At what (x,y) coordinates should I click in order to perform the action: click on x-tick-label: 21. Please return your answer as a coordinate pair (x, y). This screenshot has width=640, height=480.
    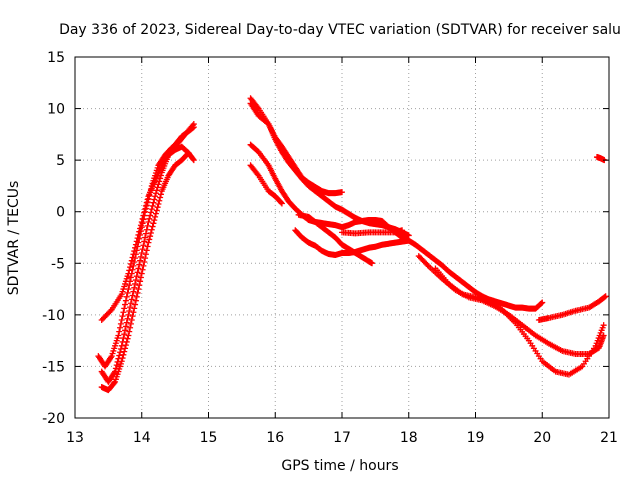
    Looking at the image, I should click on (609, 438).